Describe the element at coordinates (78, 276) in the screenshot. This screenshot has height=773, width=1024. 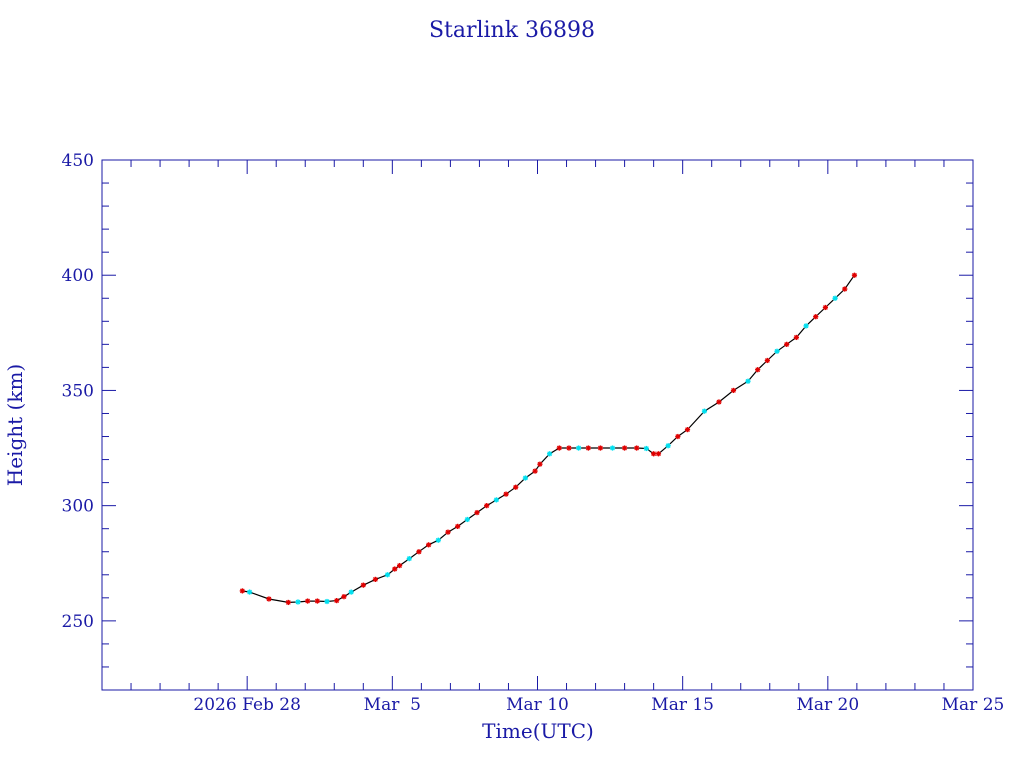
I see `y-tick-label: 400` at that location.